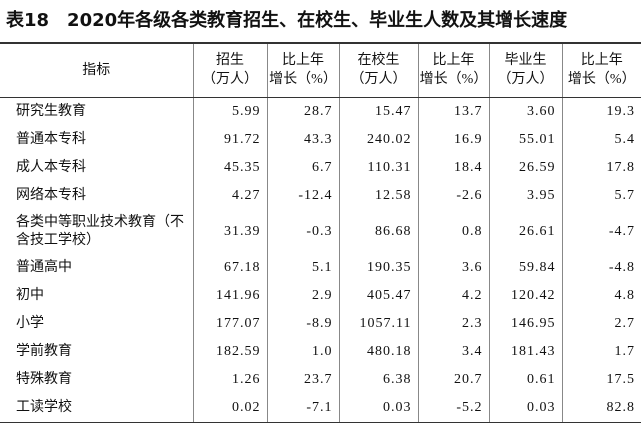 The height and width of the screenshot is (432, 641). Describe the element at coordinates (44, 351) in the screenshot. I see `row-label: 学前教育` at that location.